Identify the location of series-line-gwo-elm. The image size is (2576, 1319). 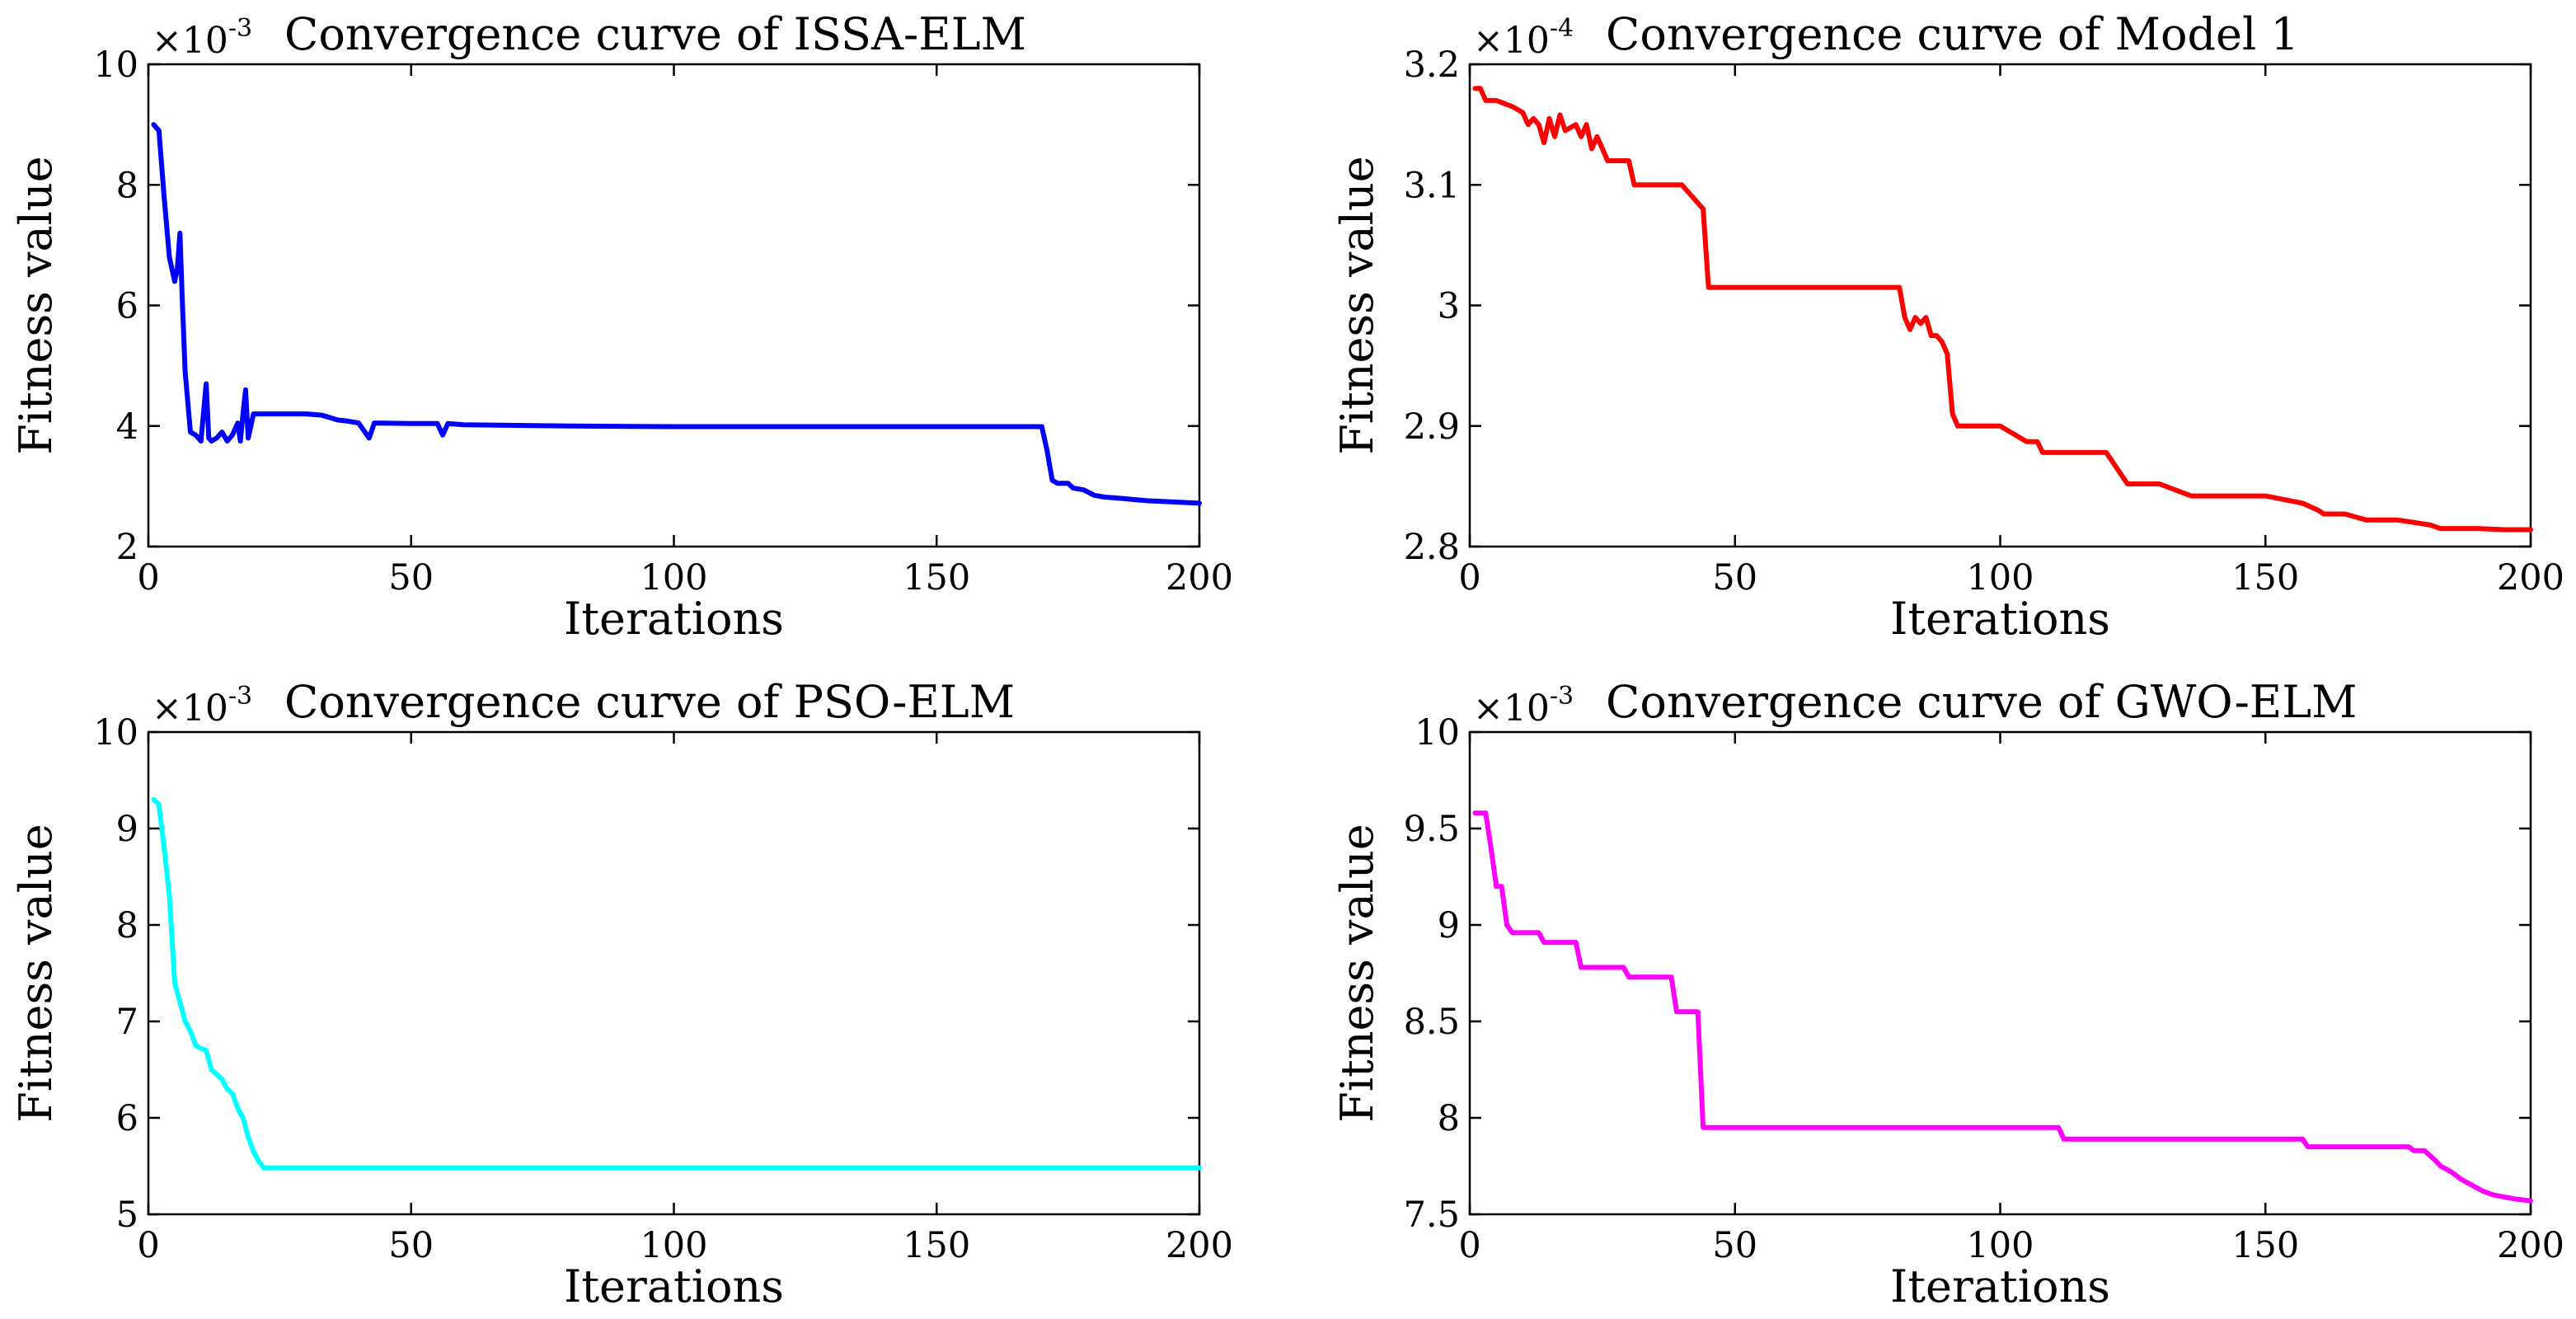
(2003, 1007).